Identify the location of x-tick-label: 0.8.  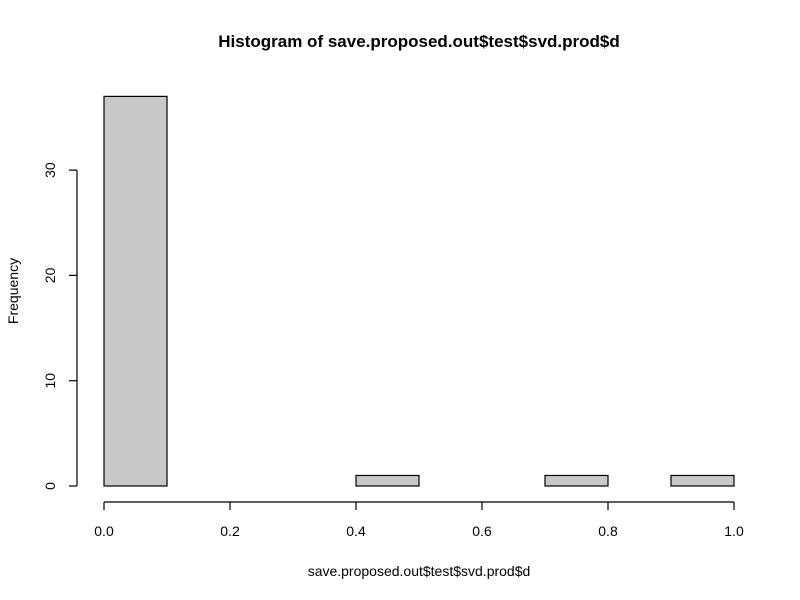
(608, 531).